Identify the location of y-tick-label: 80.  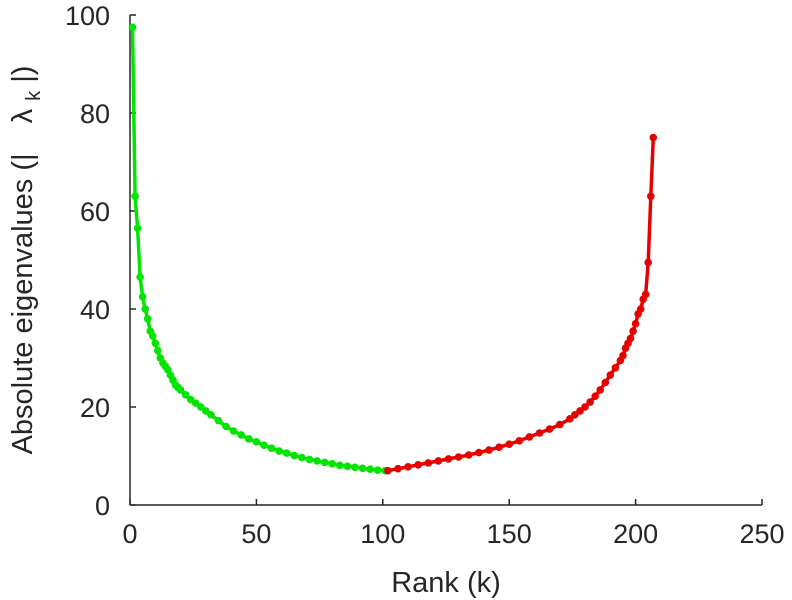
(95, 114).